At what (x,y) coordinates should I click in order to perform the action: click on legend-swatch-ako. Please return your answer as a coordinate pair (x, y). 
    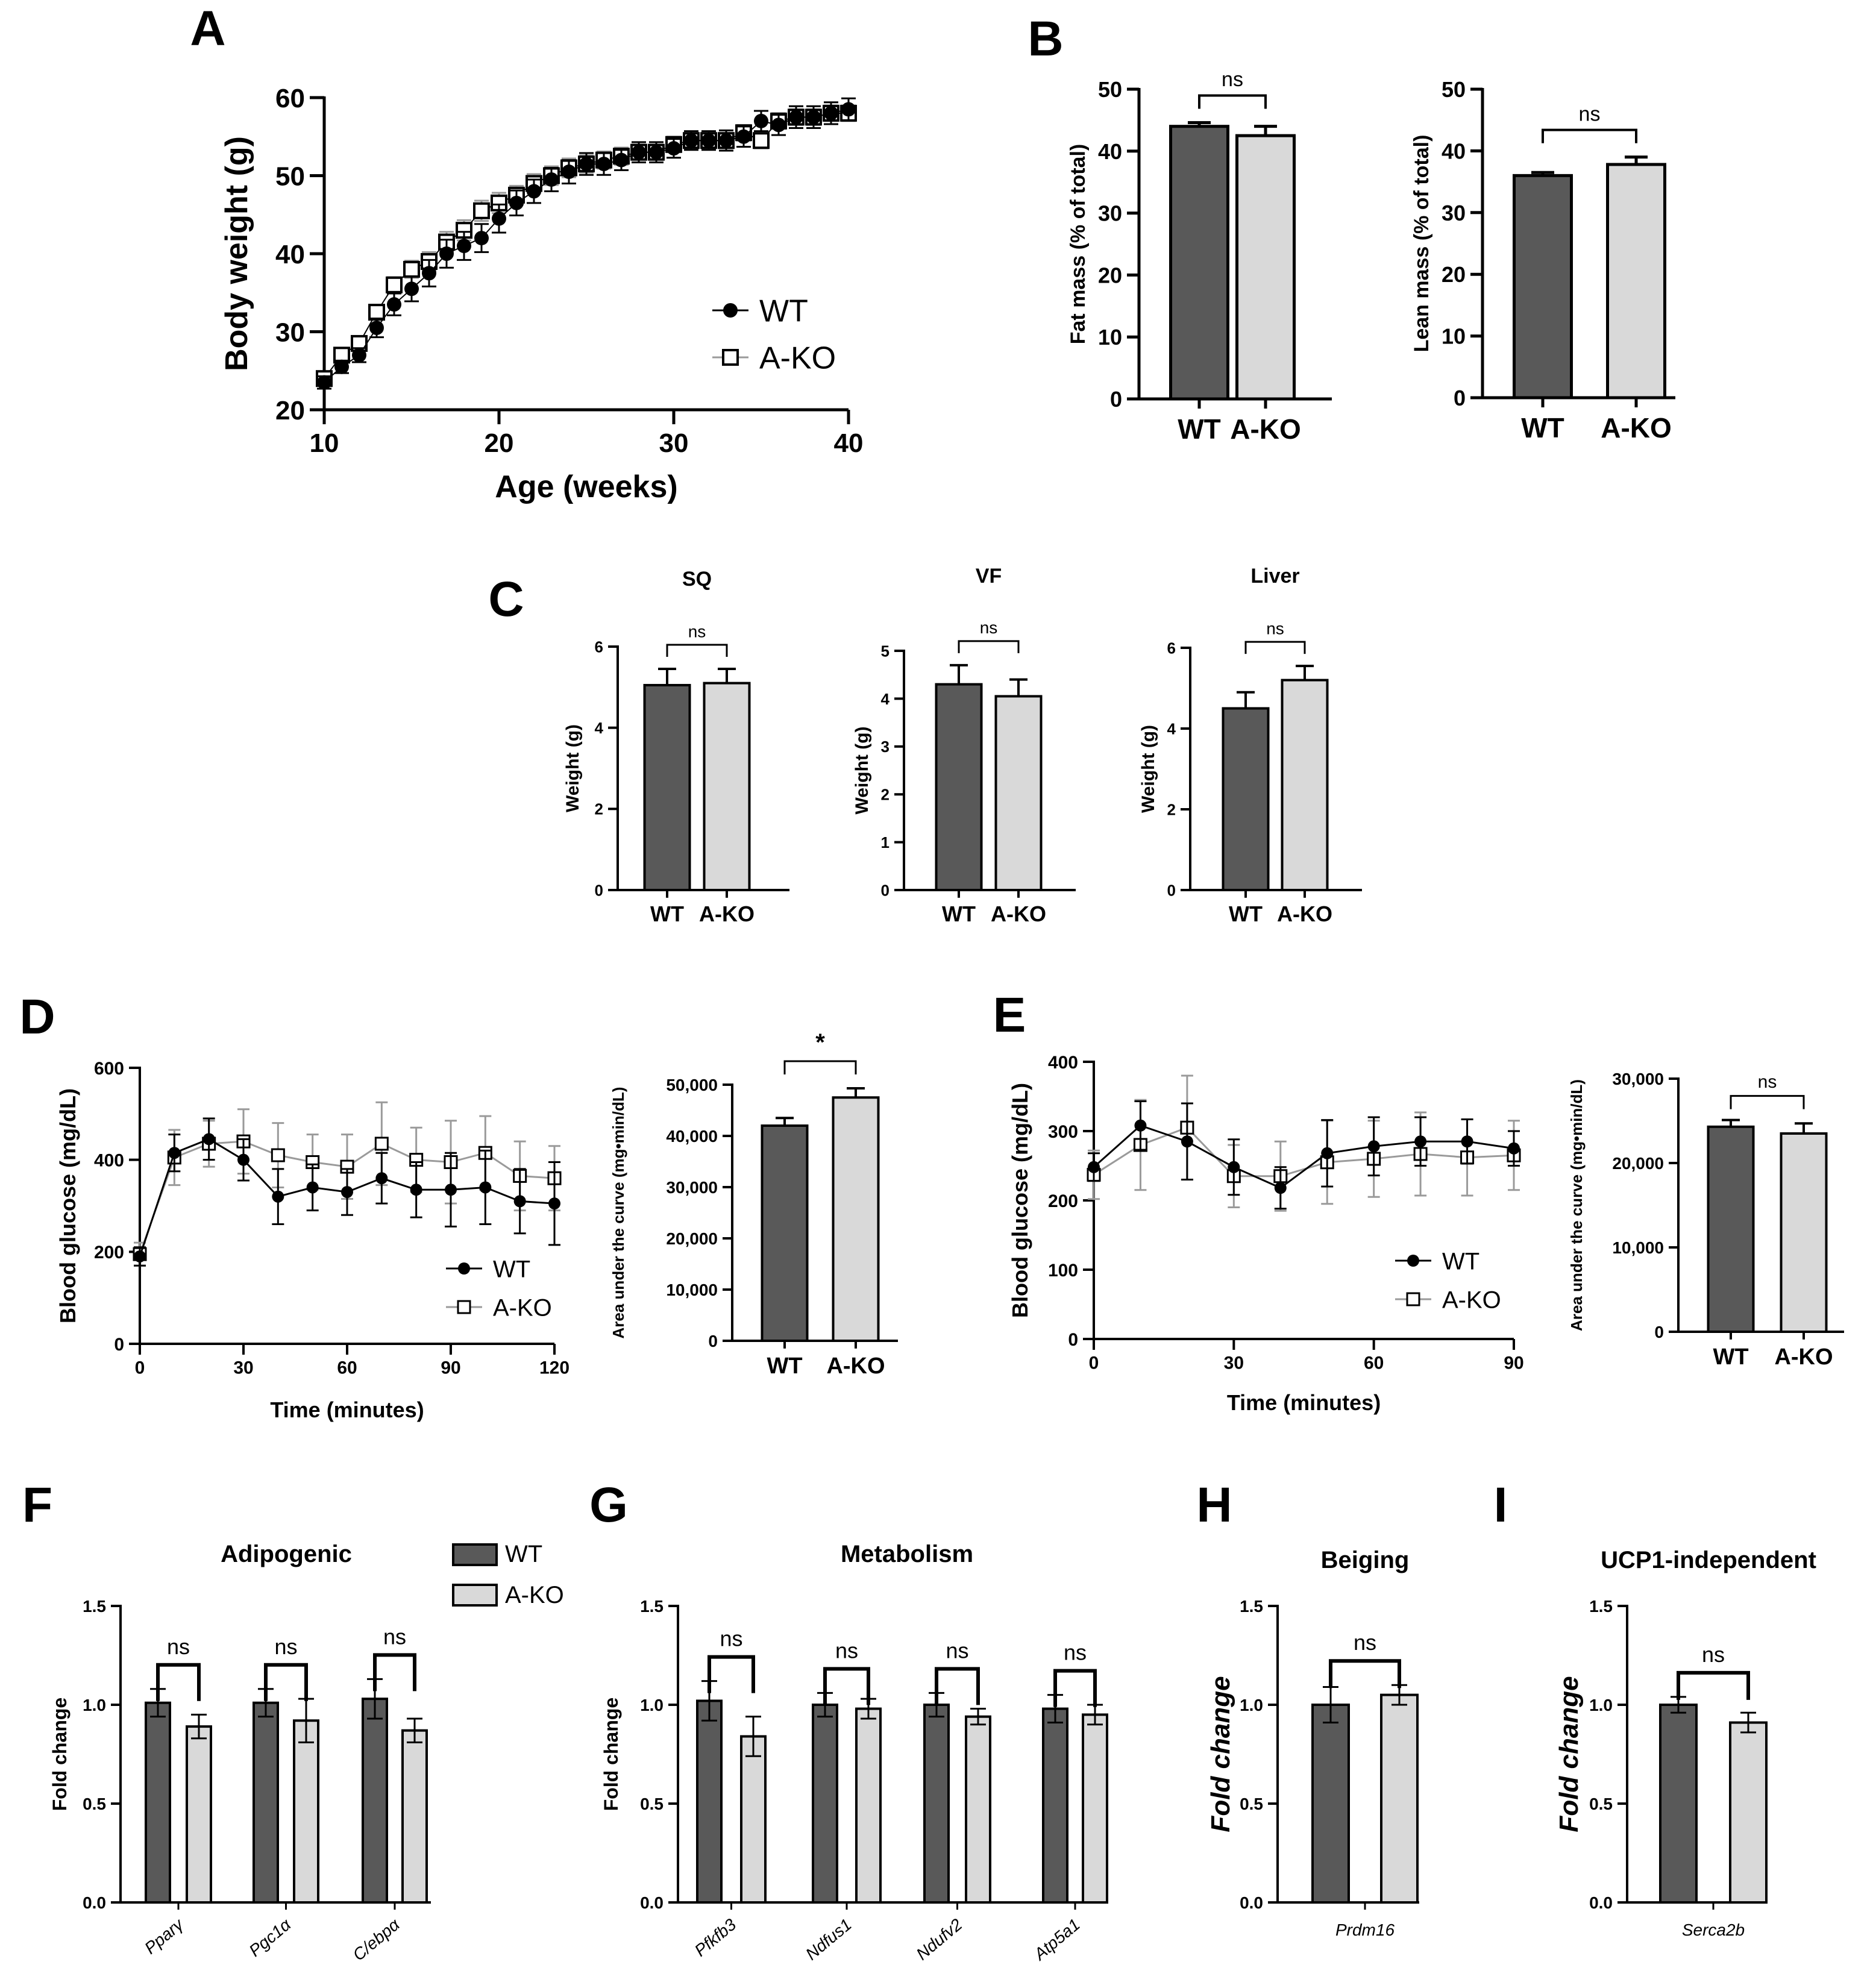
    Looking at the image, I should click on (475, 1595).